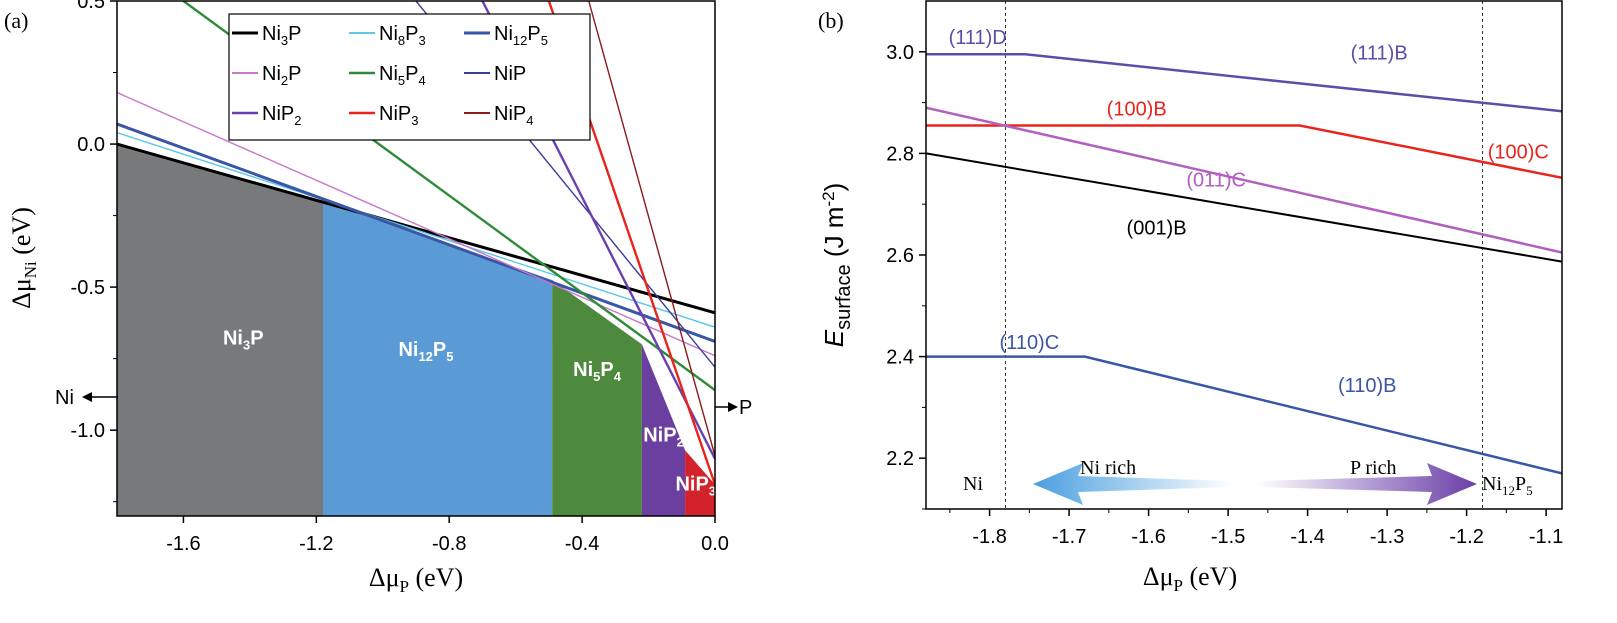  I want to click on x-axis-label-a: ΔμP (eV), so click(416, 579).